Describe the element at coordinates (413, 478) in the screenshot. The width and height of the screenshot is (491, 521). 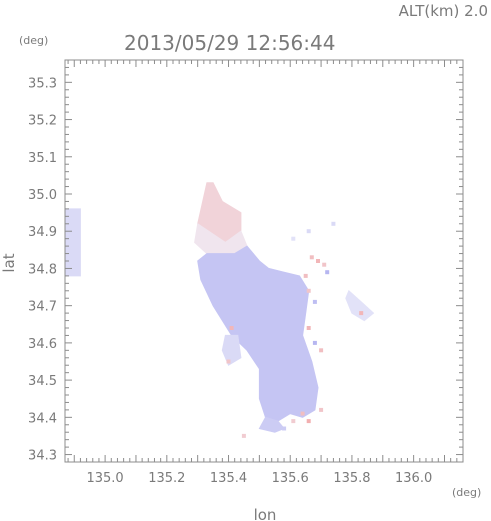
I see `x-tick-label: 136.0` at that location.